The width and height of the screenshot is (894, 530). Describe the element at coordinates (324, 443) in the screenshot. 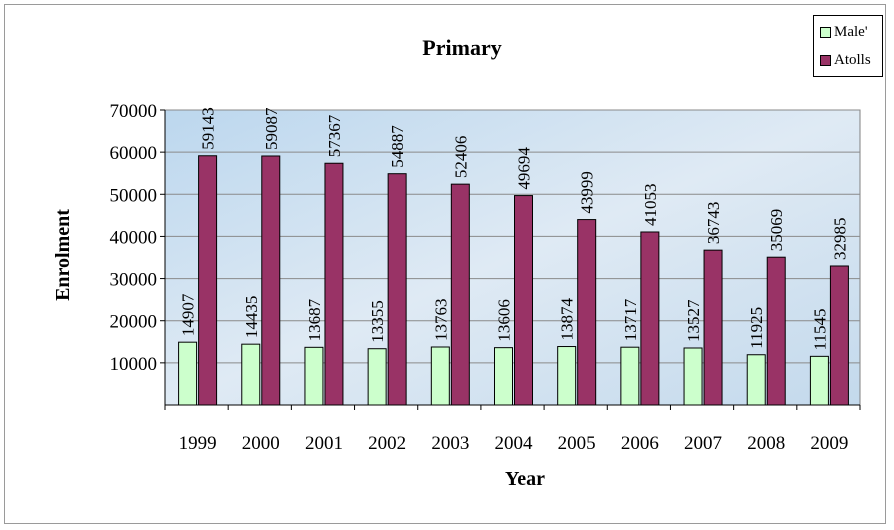

I see `x-tick-label: 2001` at that location.